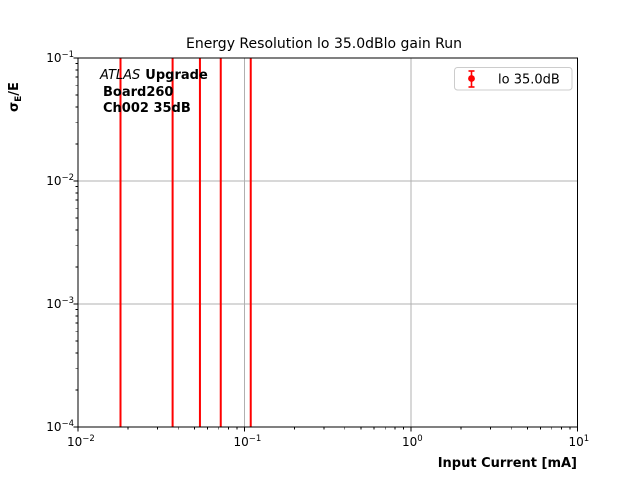  What do you see at coordinates (471, 79) in the screenshot?
I see `legend-errorbar-icon` at bounding box center [471, 79].